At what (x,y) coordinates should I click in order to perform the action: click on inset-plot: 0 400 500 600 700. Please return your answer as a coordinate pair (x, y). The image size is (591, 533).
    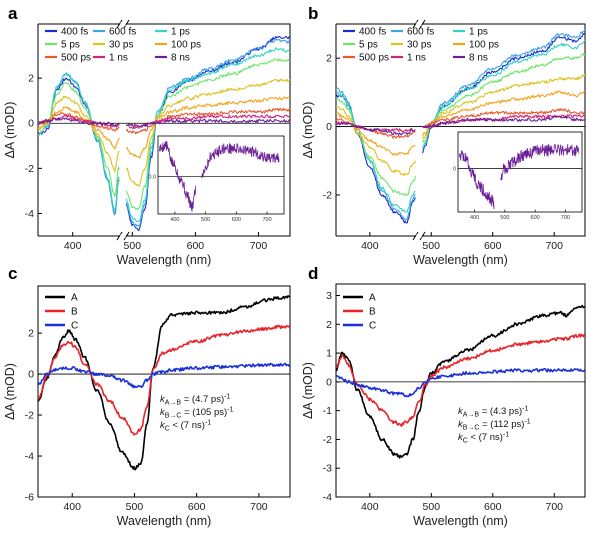
    Looking at the image, I should click on (518, 176).